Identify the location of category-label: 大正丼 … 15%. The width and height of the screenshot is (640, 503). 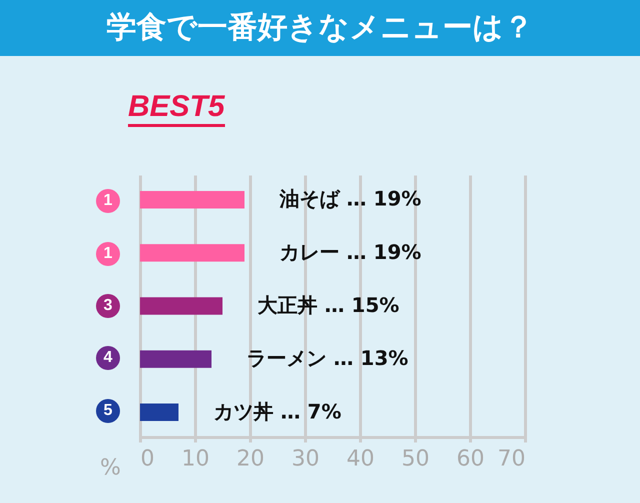
(329, 305).